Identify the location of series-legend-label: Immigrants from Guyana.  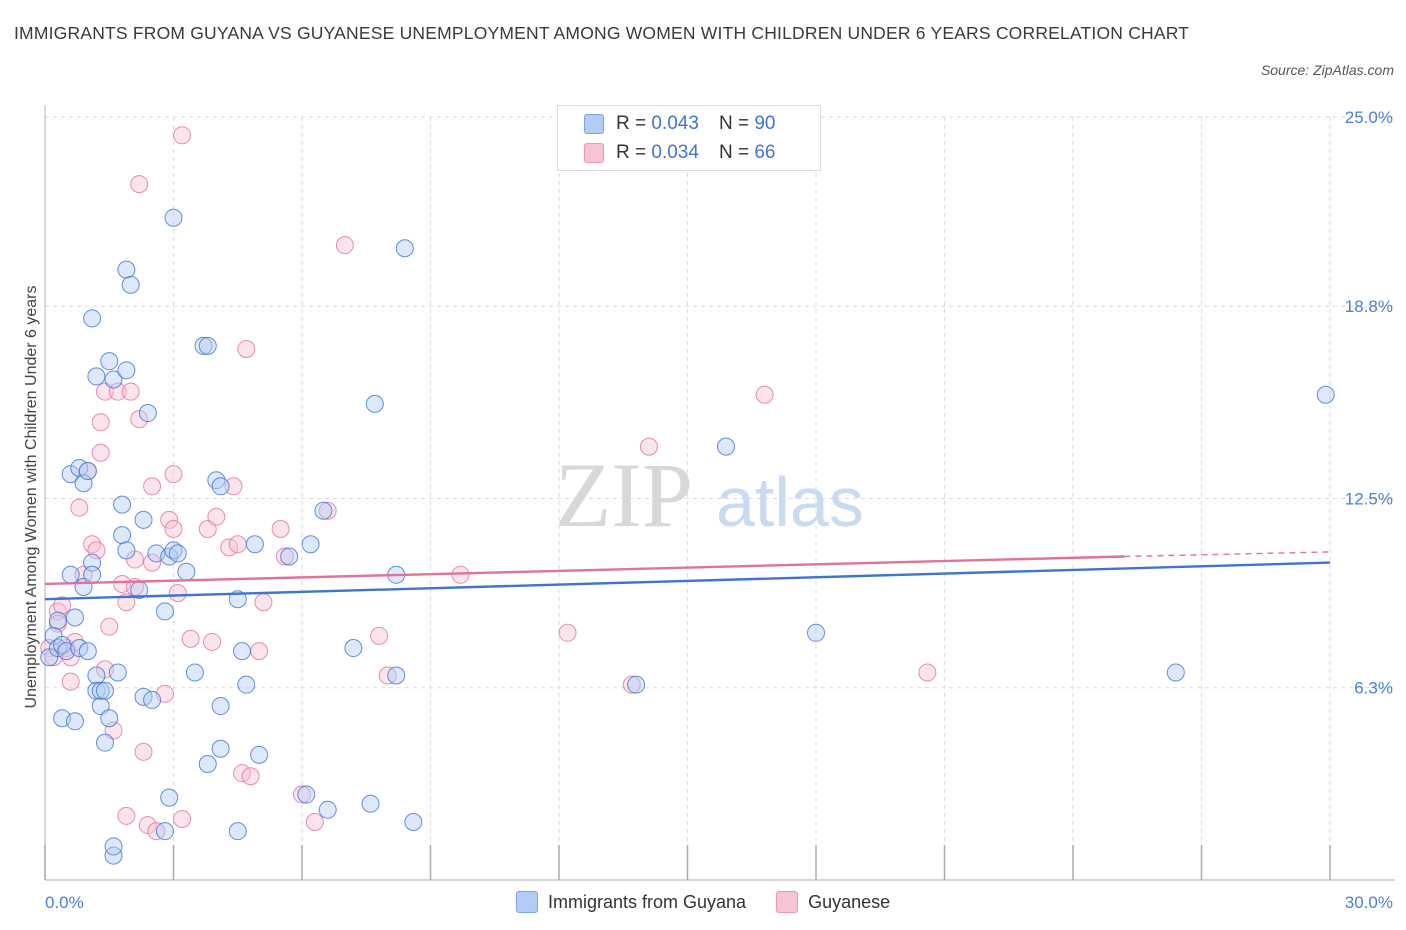
(647, 901).